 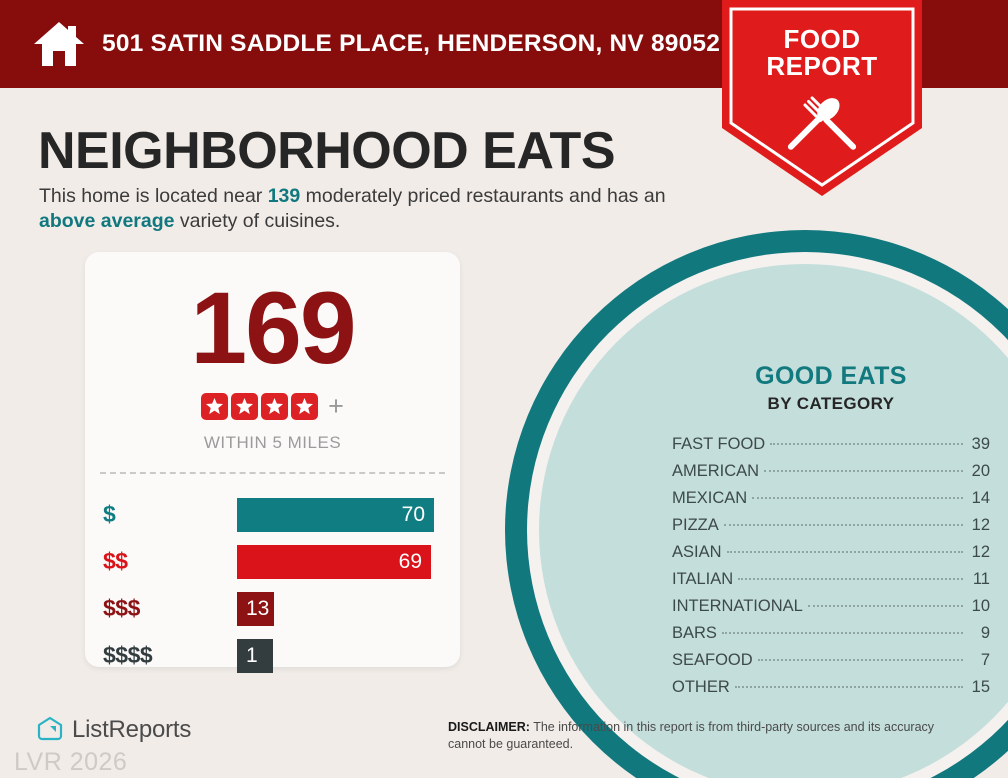 I want to click on good-eats-row: ITALIAN 11, so click(x=831, y=583).